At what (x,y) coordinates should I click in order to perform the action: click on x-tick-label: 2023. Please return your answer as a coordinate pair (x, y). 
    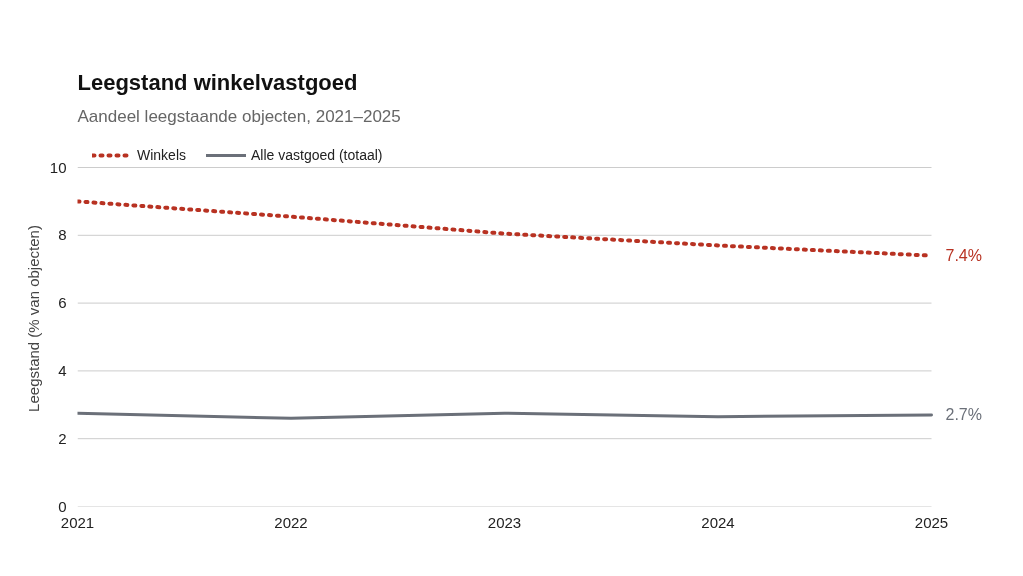
    Looking at the image, I should click on (504, 522).